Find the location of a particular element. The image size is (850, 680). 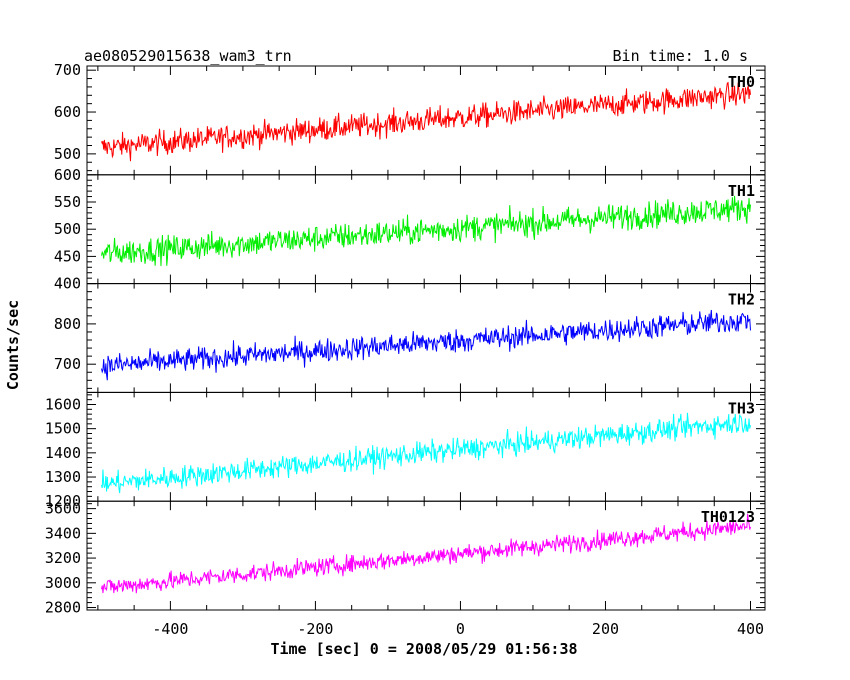

x-axis: -400 -200 0 200 400 is located at coordinates (458, 629).